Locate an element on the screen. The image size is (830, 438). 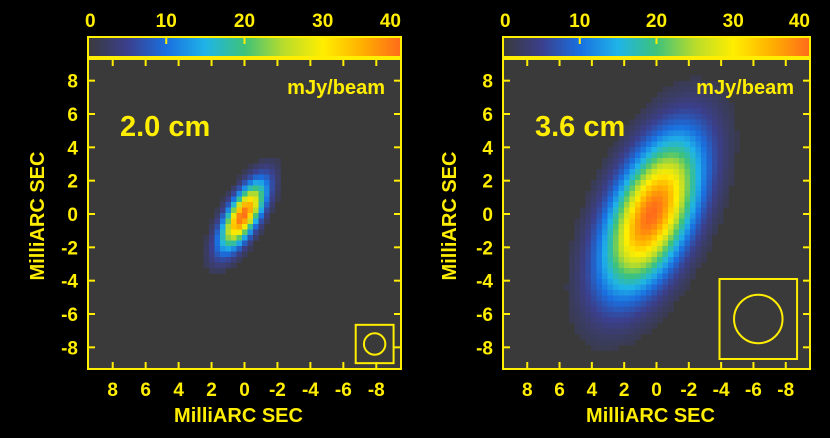
x-tick-label: 4 is located at coordinates (592, 390).